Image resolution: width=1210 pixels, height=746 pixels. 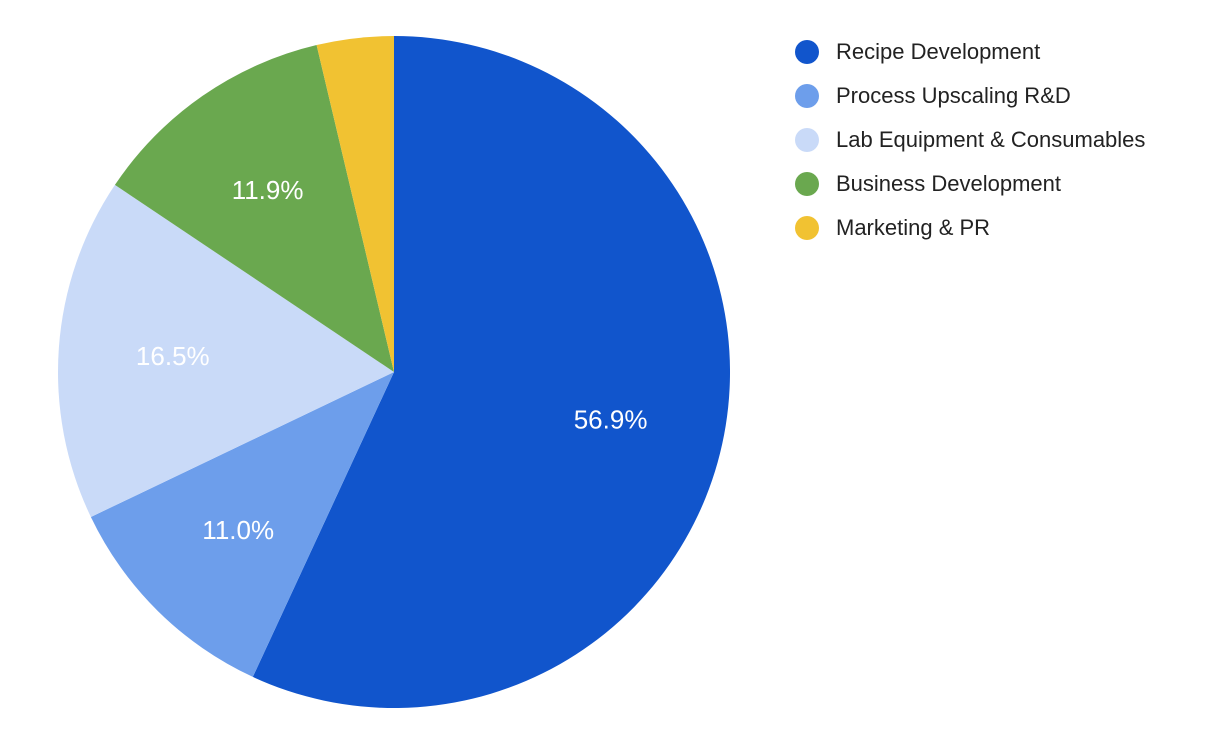 What do you see at coordinates (953, 95) in the screenshot?
I see `legend-label: Process Upscaling R&D` at bounding box center [953, 95].